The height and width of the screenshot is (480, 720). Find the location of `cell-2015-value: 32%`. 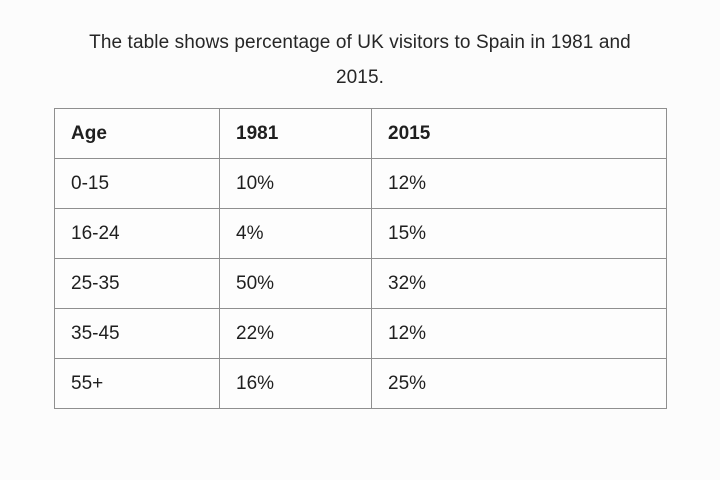

cell-2015-value: 32% is located at coordinates (519, 283).